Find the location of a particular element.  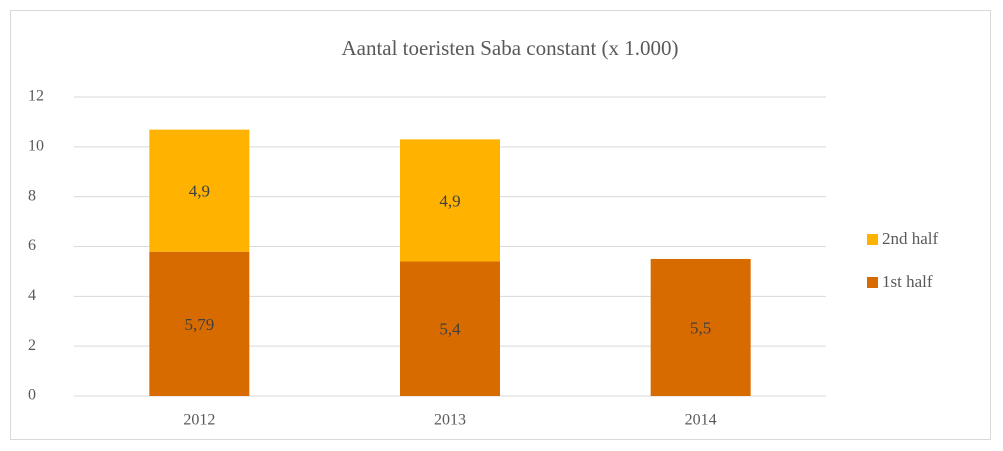

x-tick-label: 2014 is located at coordinates (701, 420).